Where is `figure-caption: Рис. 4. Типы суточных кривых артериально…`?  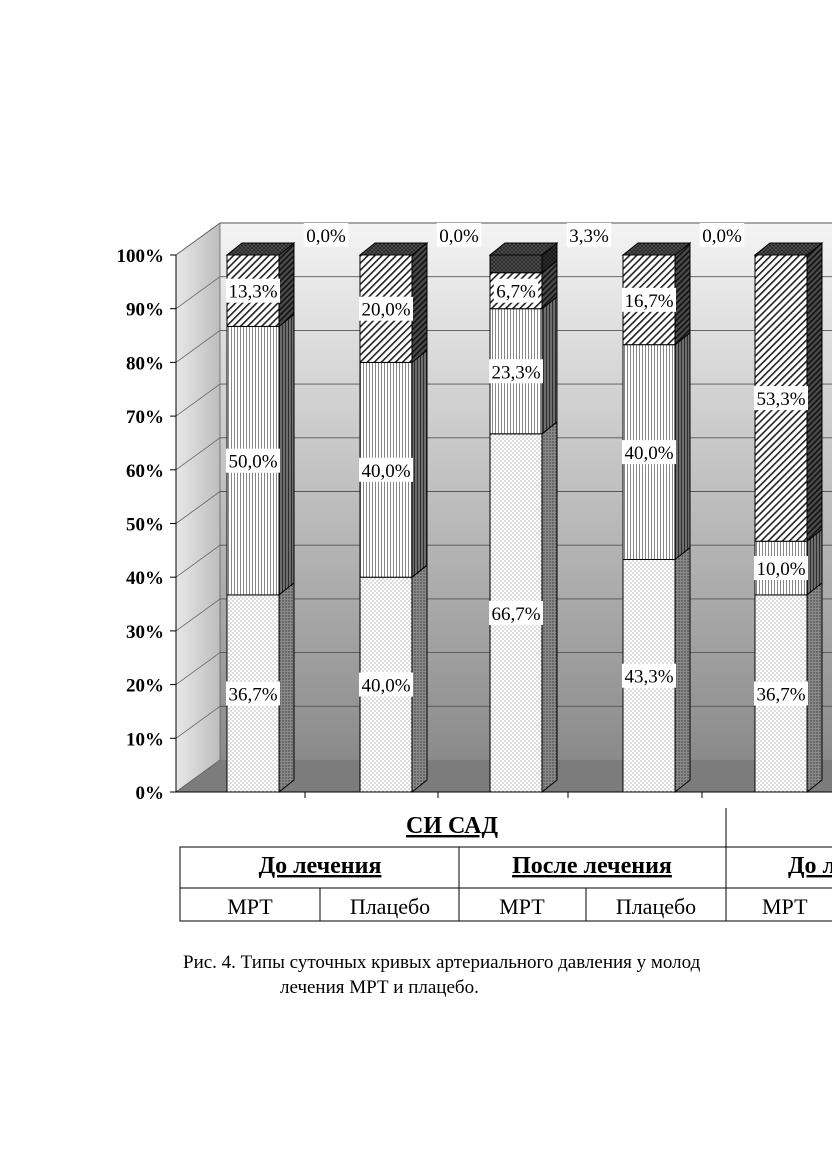 figure-caption: Рис. 4. Типы суточных кривых артериально… is located at coordinates (507, 975).